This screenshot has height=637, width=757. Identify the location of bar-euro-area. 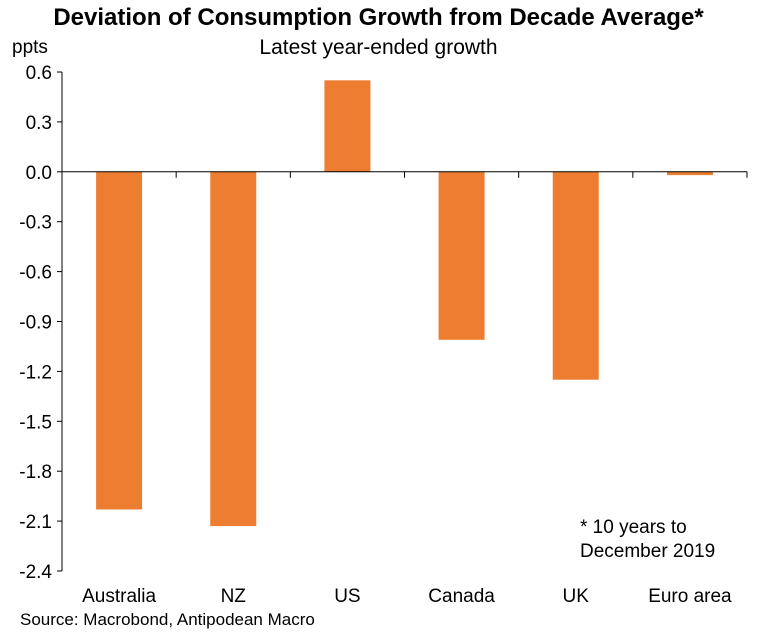
(689, 173).